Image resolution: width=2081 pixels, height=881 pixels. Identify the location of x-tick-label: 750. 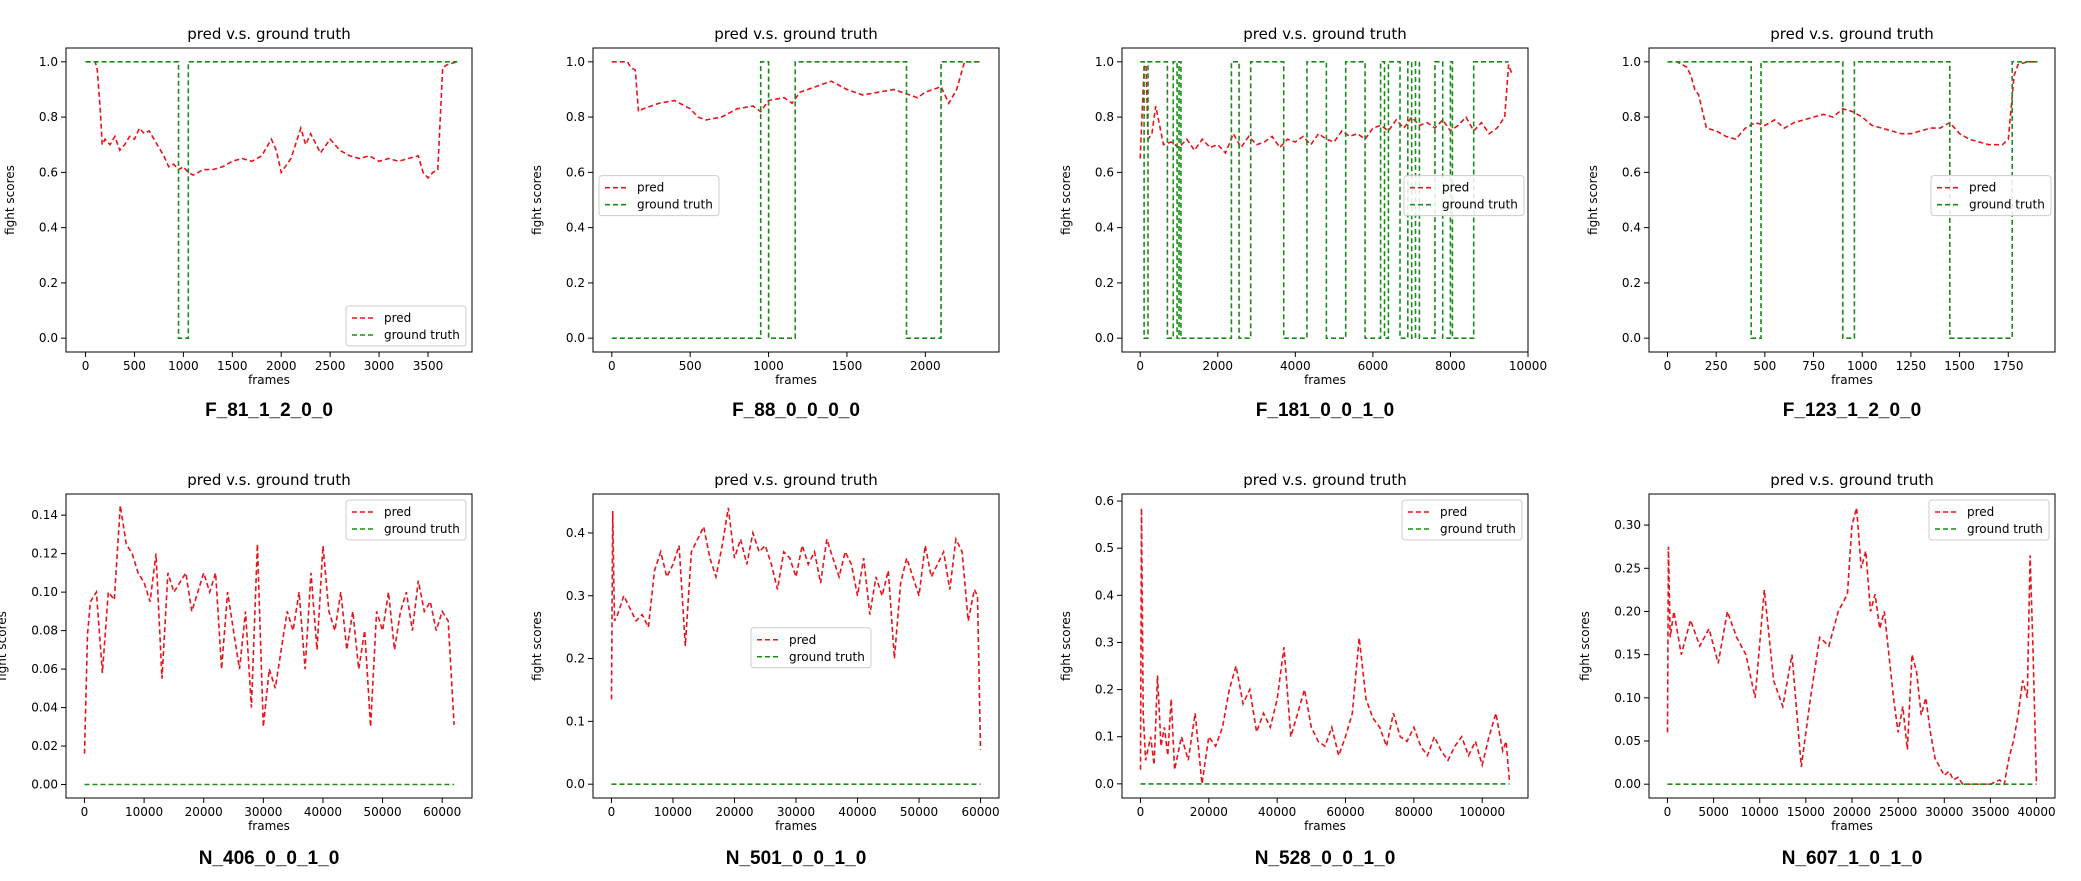
(1813, 366).